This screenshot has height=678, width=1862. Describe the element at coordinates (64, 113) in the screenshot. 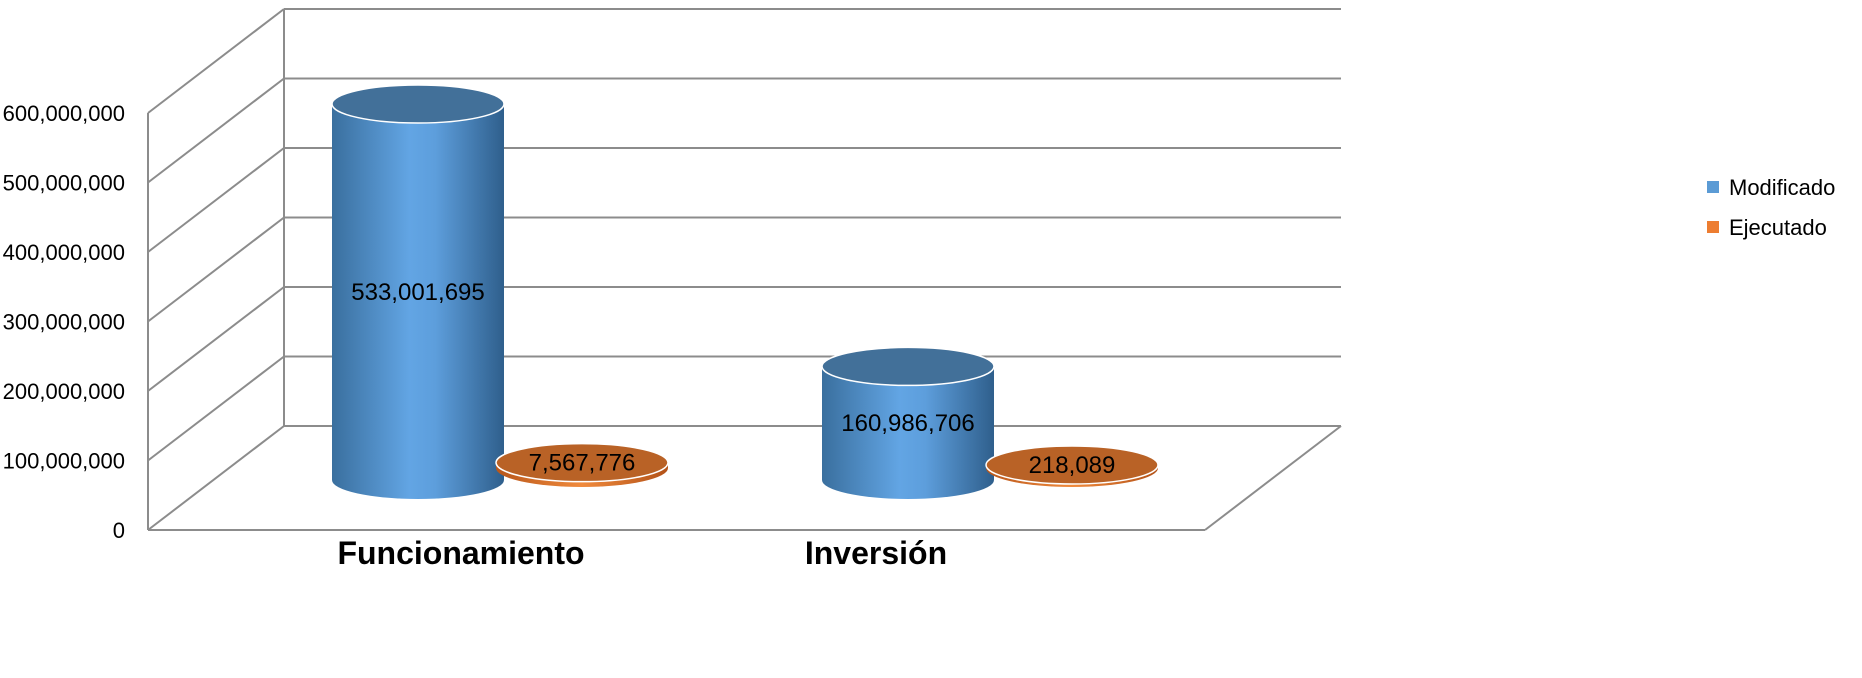

I see `y-tick-label: 600,000,000` at that location.